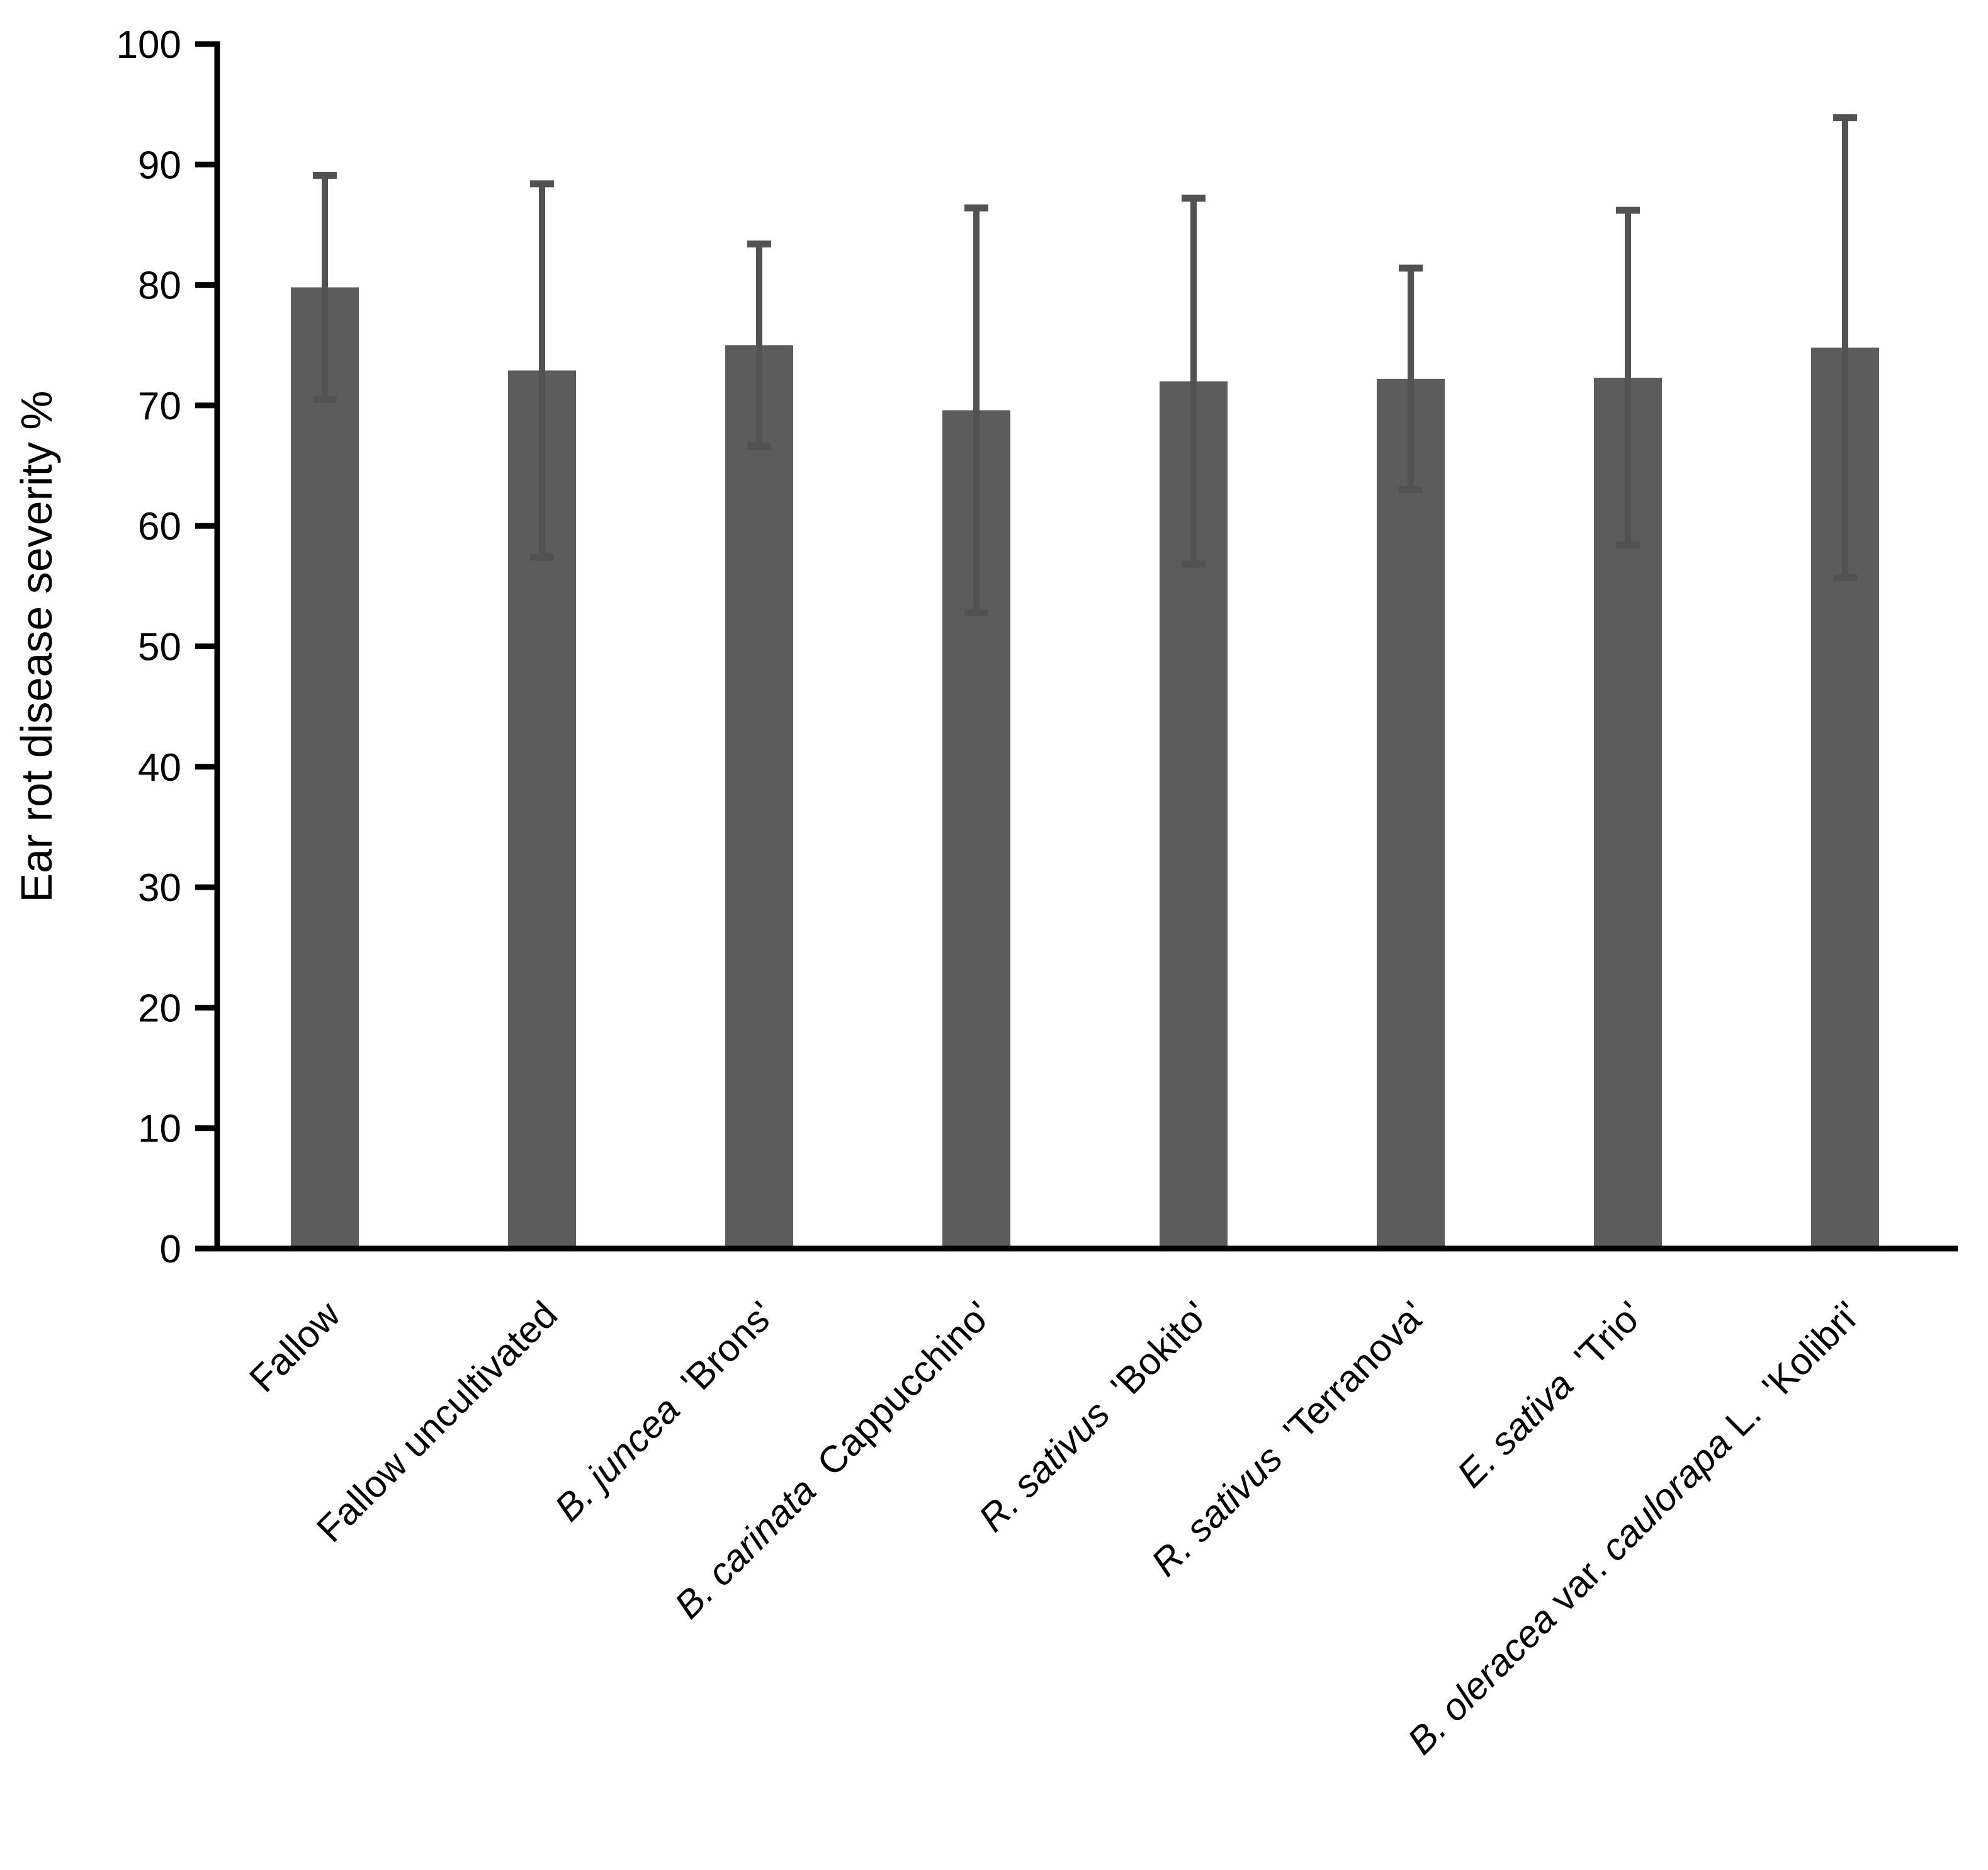 The width and height of the screenshot is (1988, 1870). What do you see at coordinates (159, 768) in the screenshot?
I see `y-tick-label: 40` at bounding box center [159, 768].